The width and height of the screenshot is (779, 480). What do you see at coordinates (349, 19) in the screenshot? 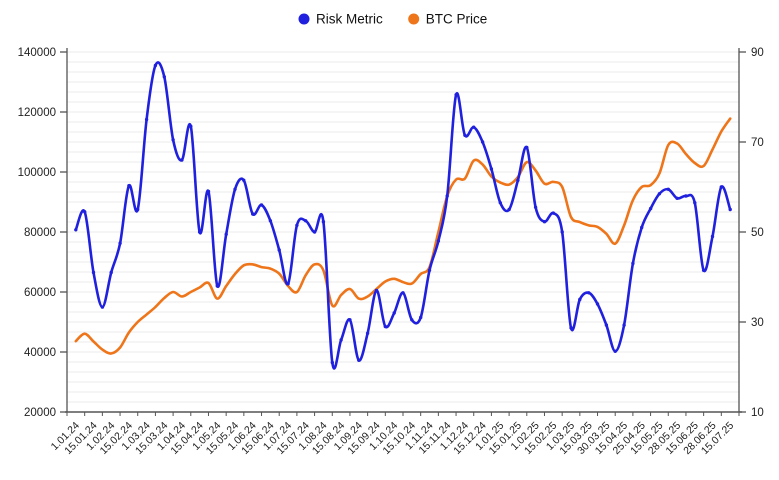
I see `legend-label: Risk Metric` at bounding box center [349, 19].